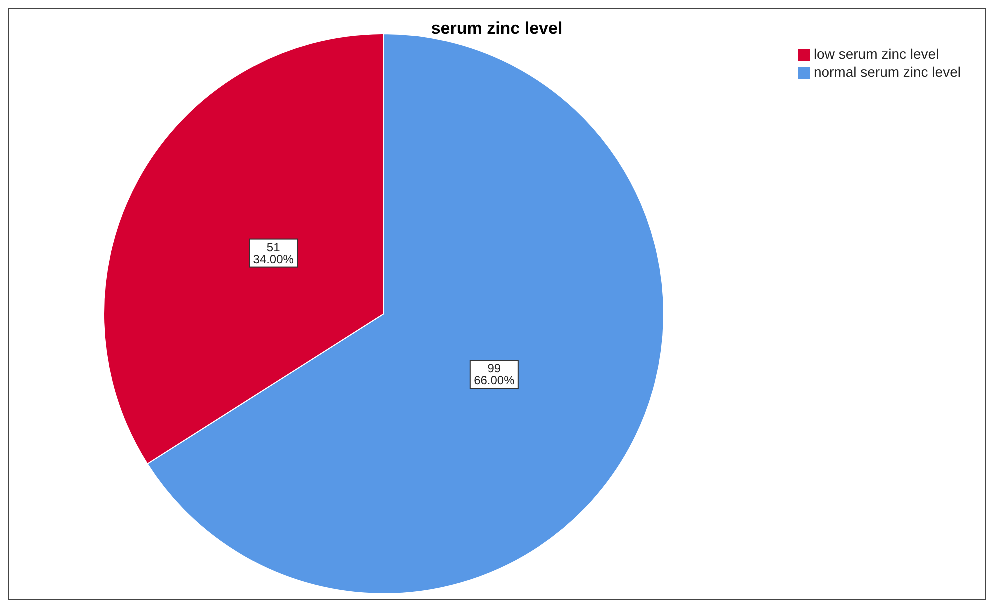 This screenshot has width=992, height=605. What do you see at coordinates (887, 72) in the screenshot?
I see `legend-label: normal serum zinc level` at bounding box center [887, 72].